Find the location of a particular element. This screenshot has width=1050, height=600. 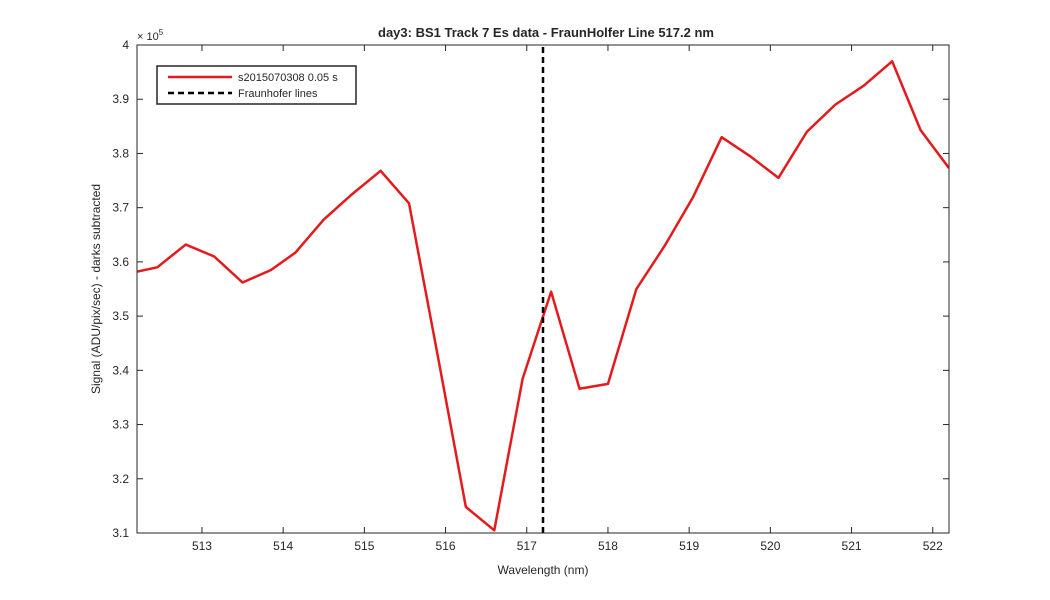

legend-box is located at coordinates (256, 85).